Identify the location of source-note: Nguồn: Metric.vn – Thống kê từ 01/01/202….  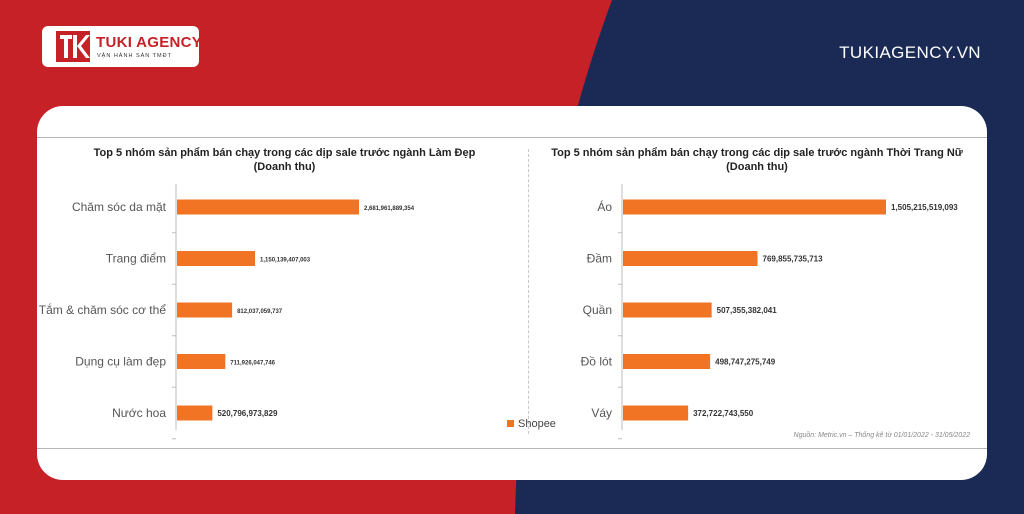
(881, 435).